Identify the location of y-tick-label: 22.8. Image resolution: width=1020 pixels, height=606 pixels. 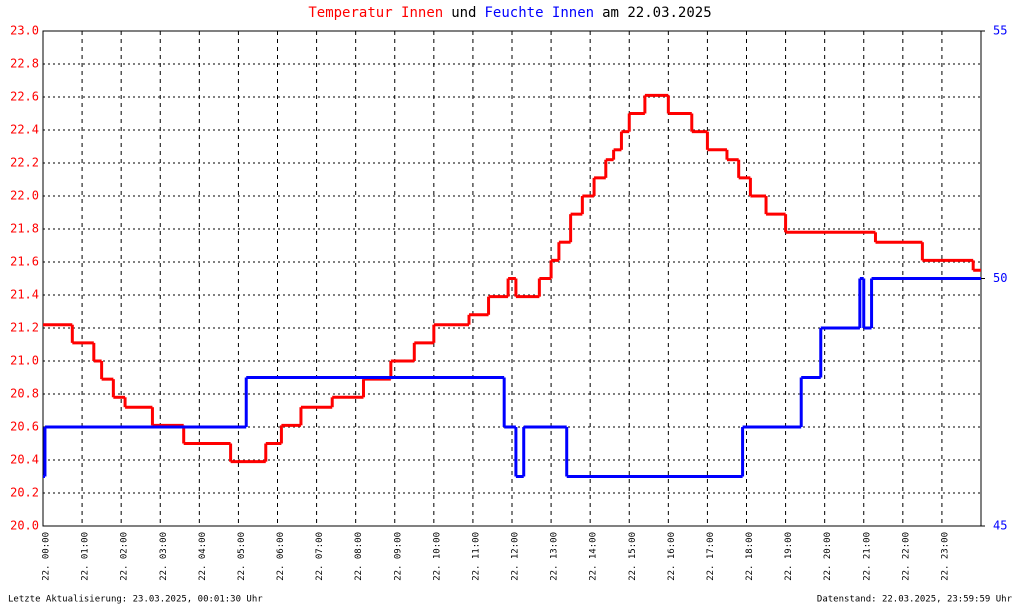
(24, 64).